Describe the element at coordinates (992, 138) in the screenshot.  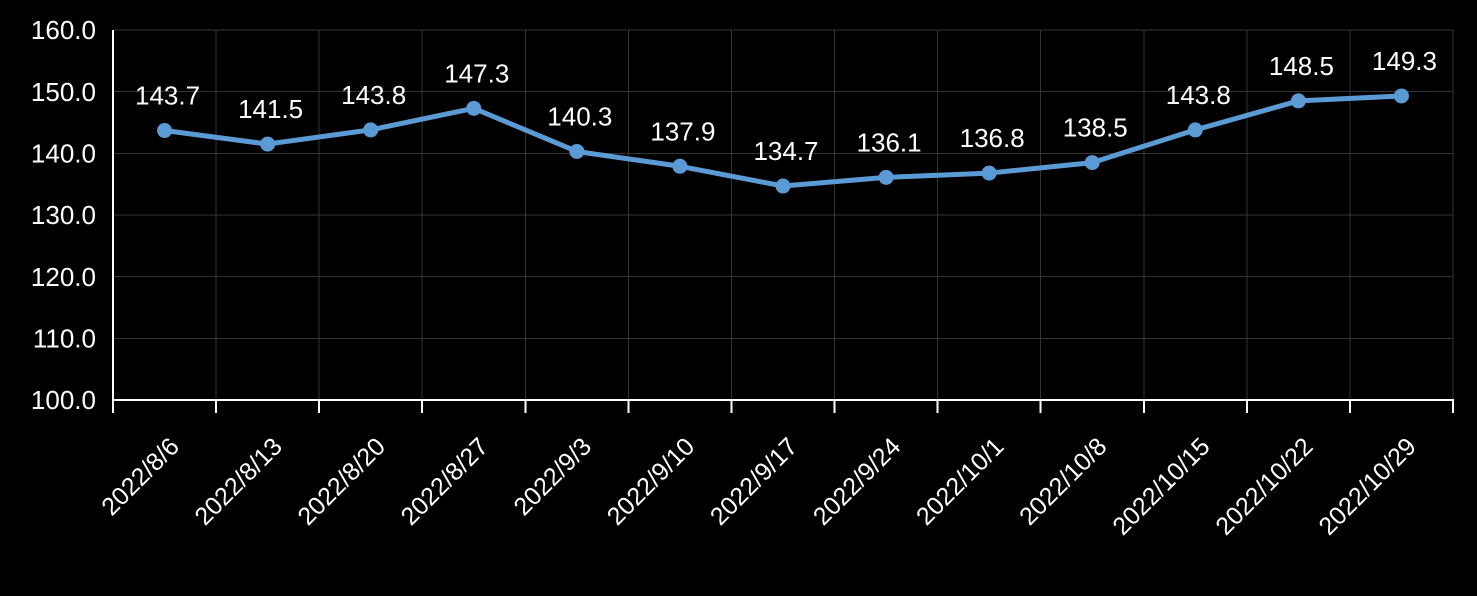
I see `data-label: 136.8` at that location.